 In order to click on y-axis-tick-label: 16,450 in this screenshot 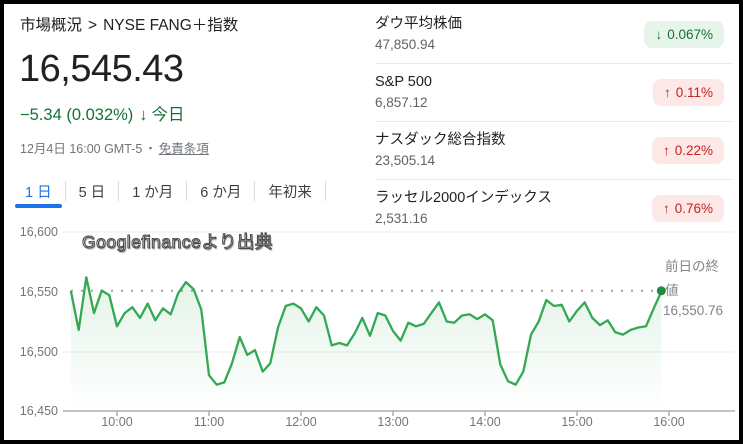, I will do `click(38, 411)`.